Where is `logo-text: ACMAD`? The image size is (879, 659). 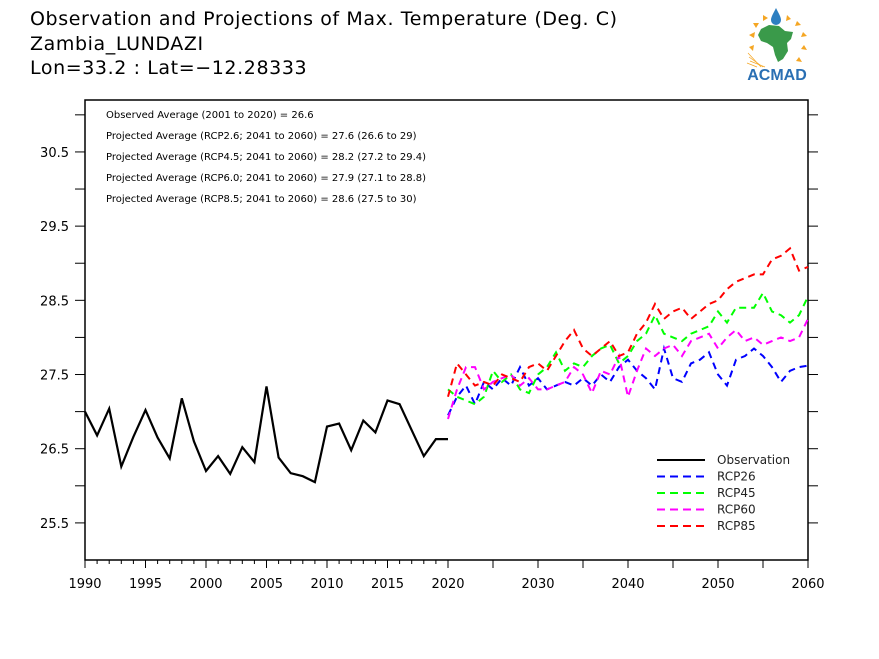 logo-text: ACMAD is located at coordinates (777, 75).